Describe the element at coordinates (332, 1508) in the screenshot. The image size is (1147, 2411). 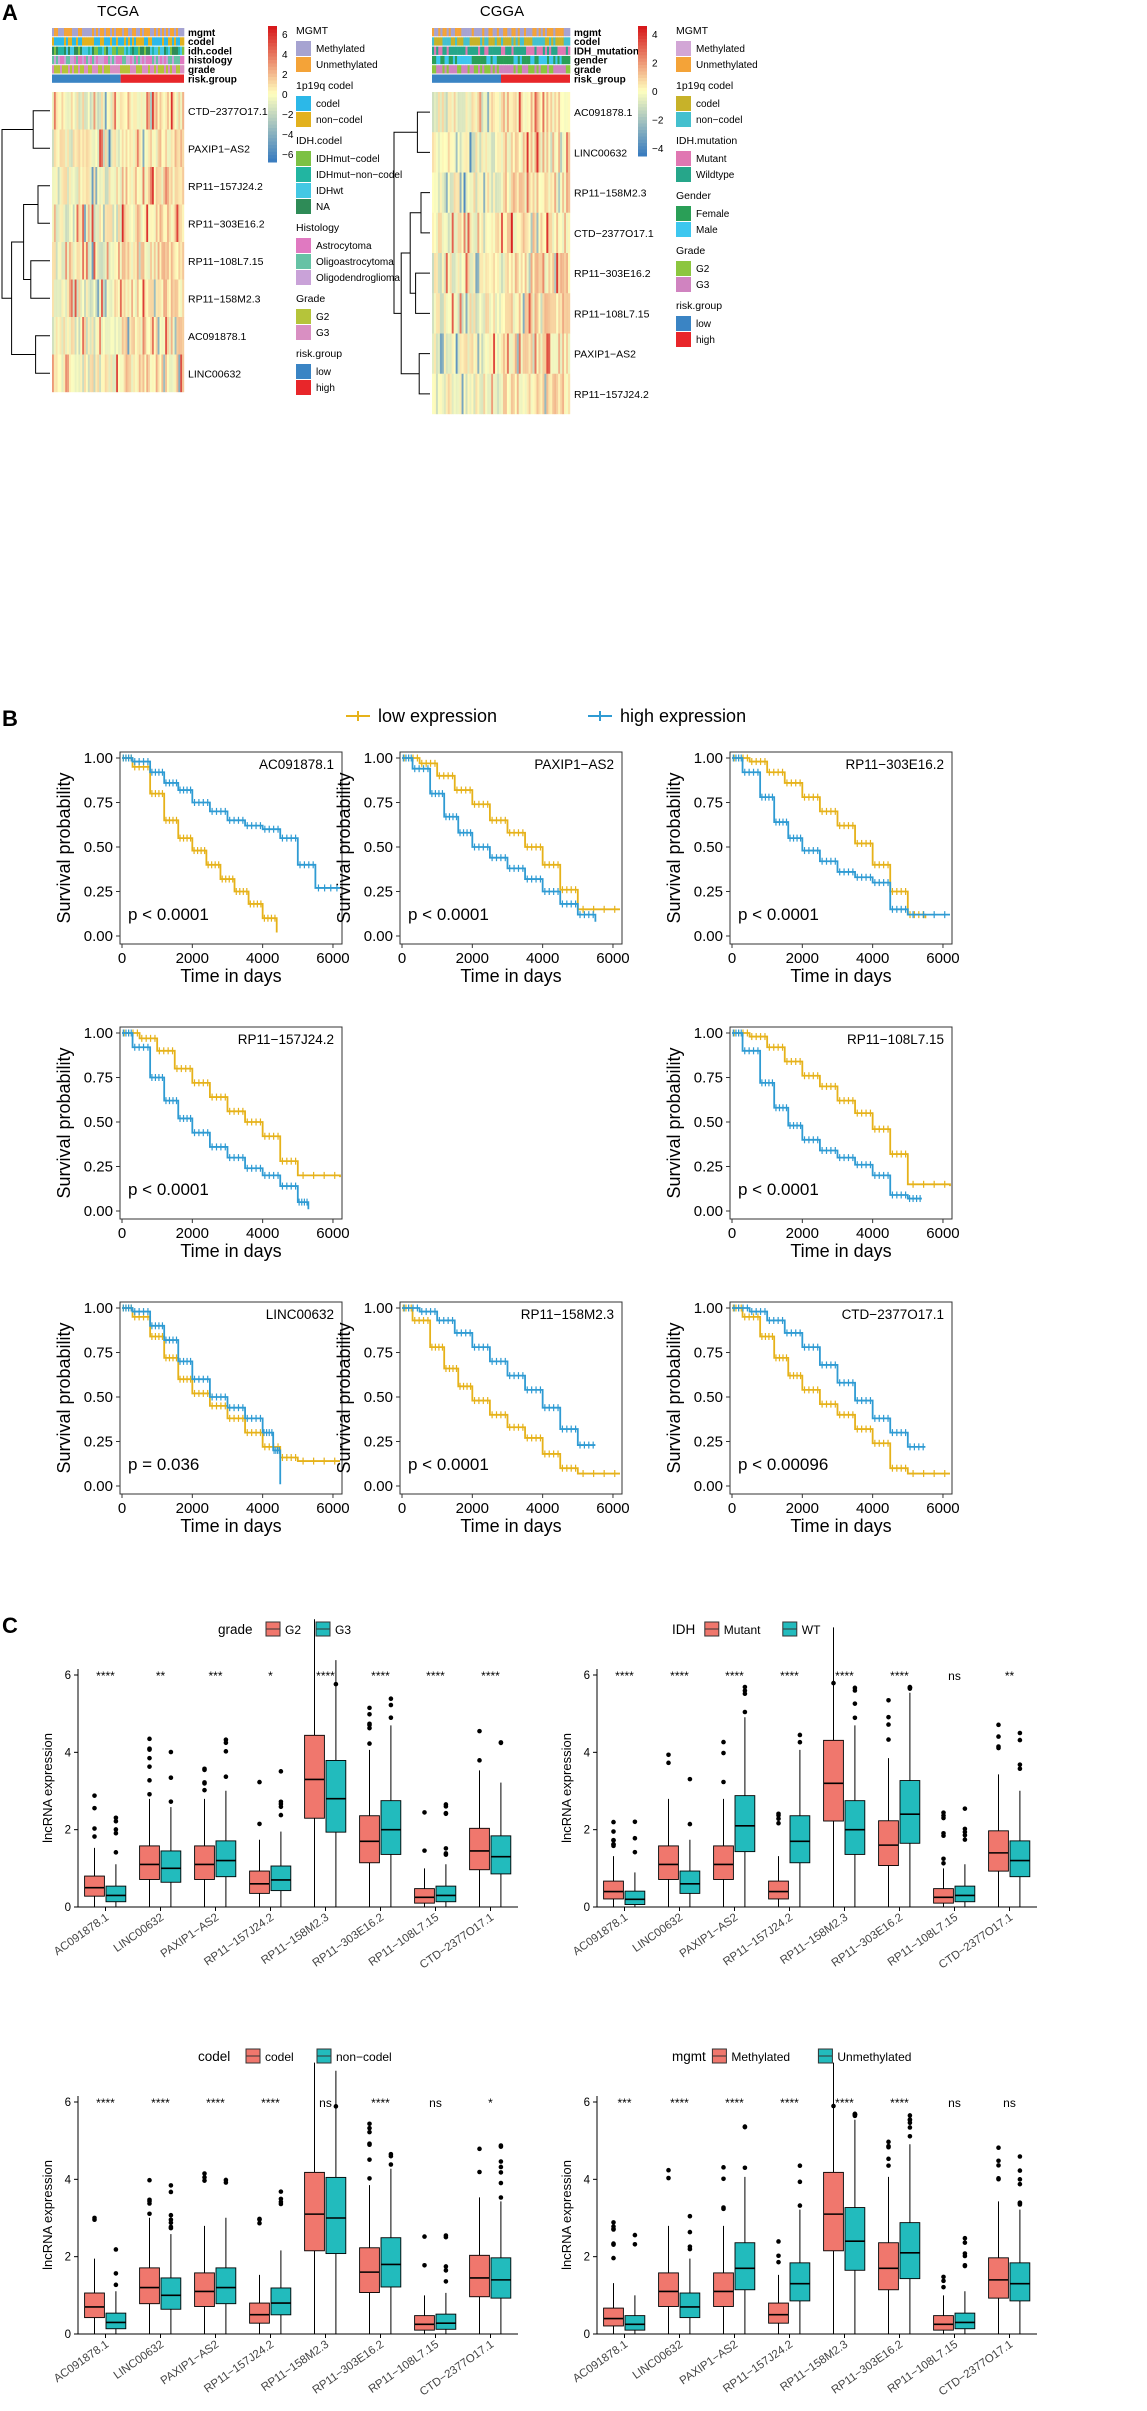
I see `x-tick-label: 6000` at that location.